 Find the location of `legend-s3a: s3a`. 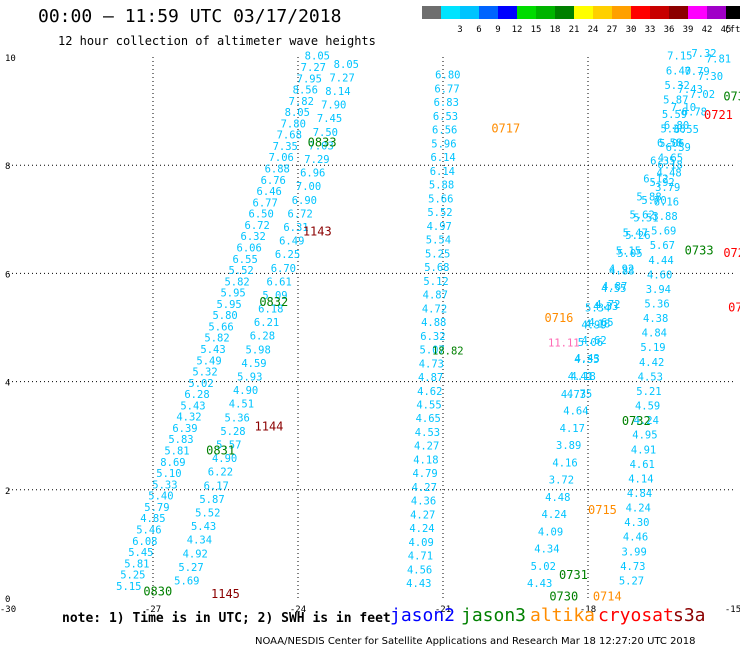

legend-s3a: s3a is located at coordinates (689, 615).